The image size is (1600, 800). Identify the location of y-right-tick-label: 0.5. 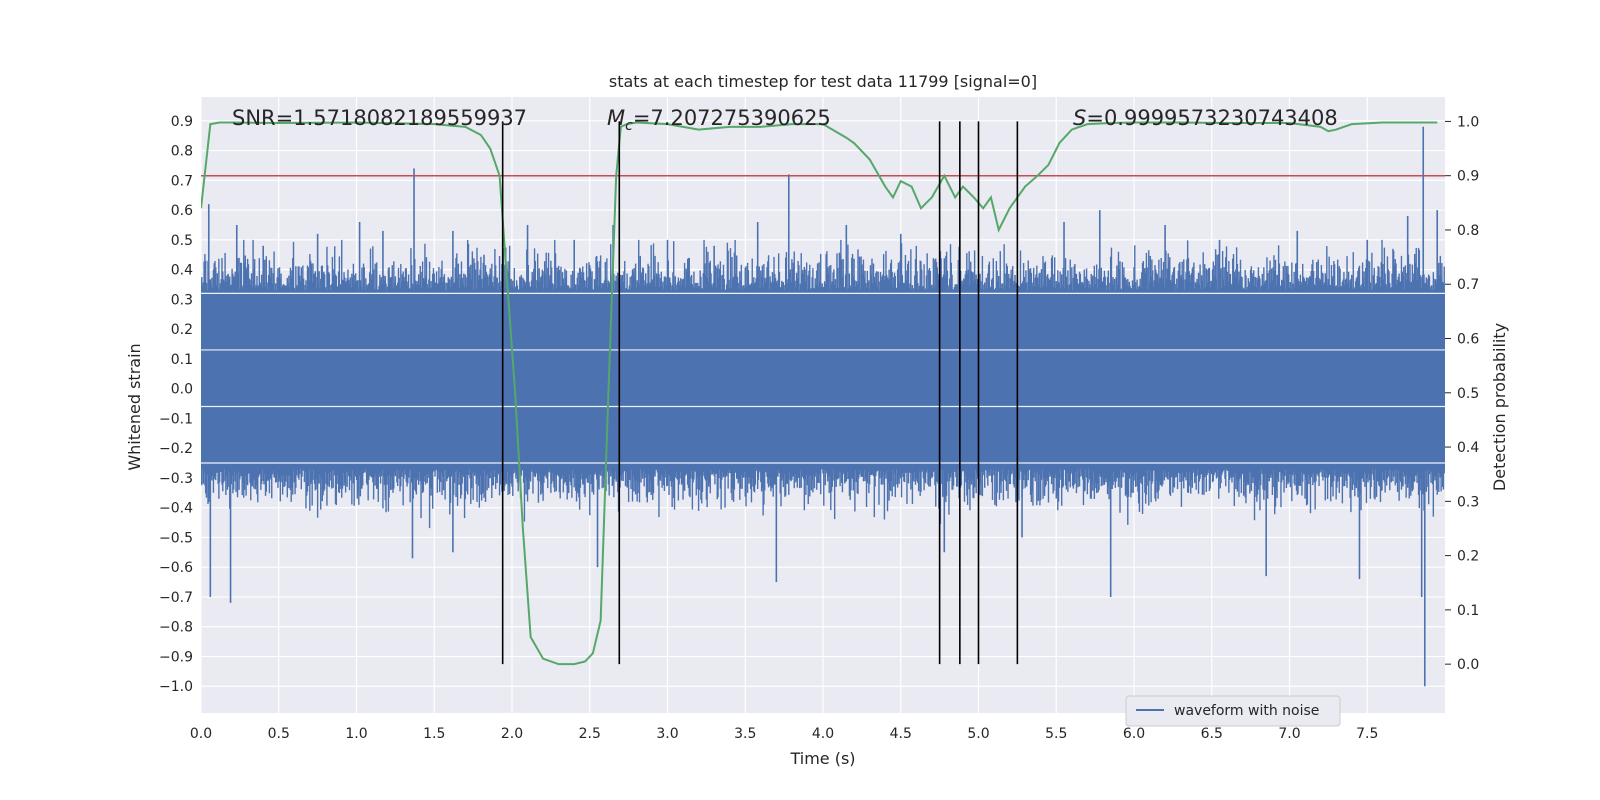
(1468, 394).